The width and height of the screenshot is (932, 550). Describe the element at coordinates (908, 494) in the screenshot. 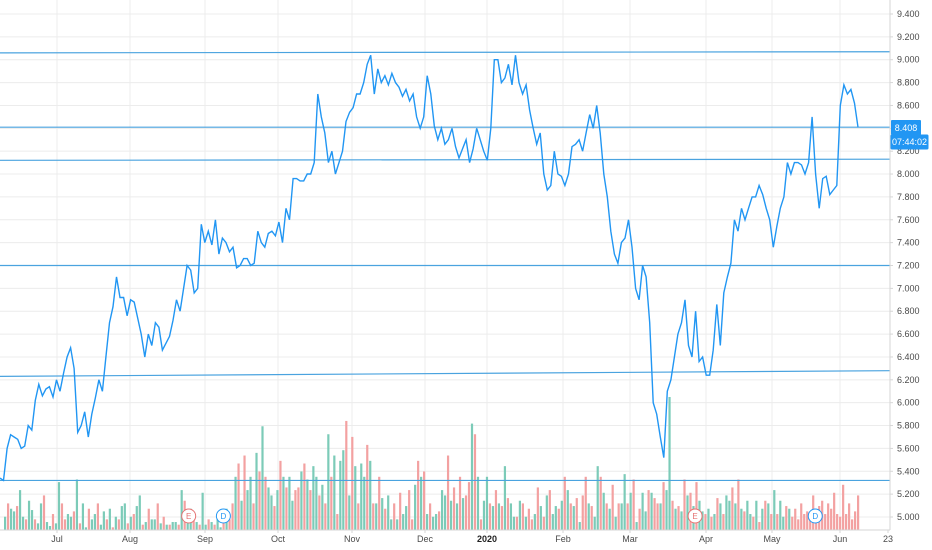

I see `y-tick-label: 5.200` at that location.